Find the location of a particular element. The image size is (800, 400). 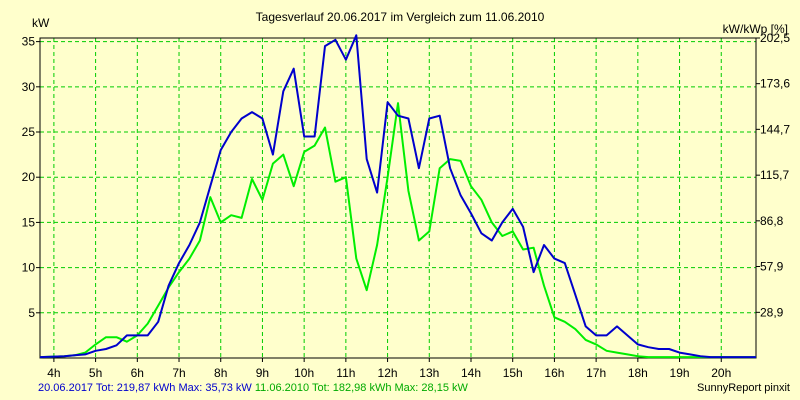

x-tick-label: 5h is located at coordinates (95, 373).